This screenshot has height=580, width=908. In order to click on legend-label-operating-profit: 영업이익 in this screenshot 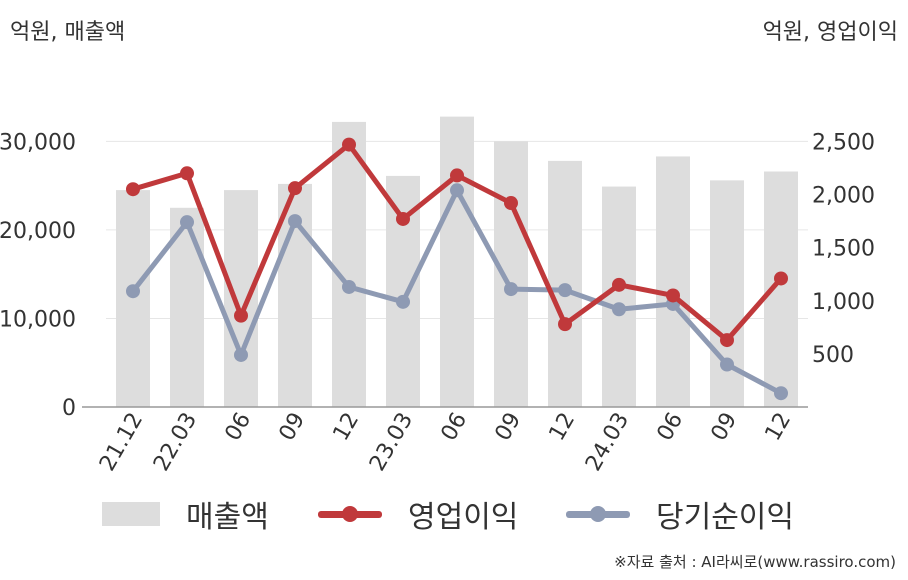, I will do `click(463, 517)`.